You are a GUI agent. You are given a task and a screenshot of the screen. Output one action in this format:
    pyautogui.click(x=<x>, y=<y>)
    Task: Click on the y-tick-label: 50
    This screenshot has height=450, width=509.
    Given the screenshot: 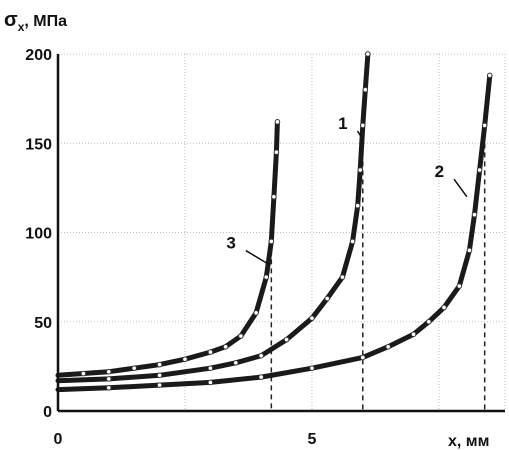 What is the action you would take?
    pyautogui.click(x=43, y=323)
    